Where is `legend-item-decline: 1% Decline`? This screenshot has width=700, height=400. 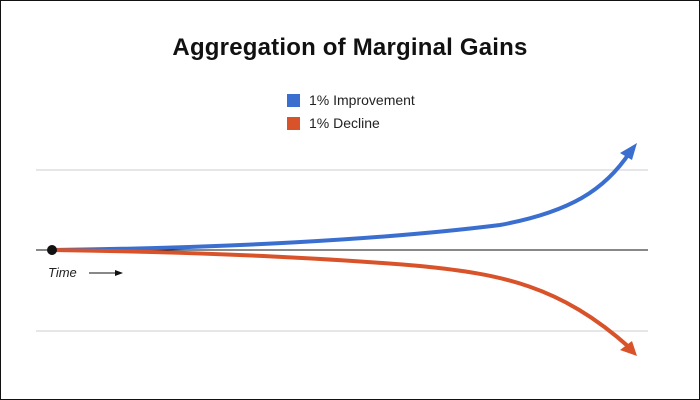 legend-item-decline: 1% Decline is located at coordinates (351, 123).